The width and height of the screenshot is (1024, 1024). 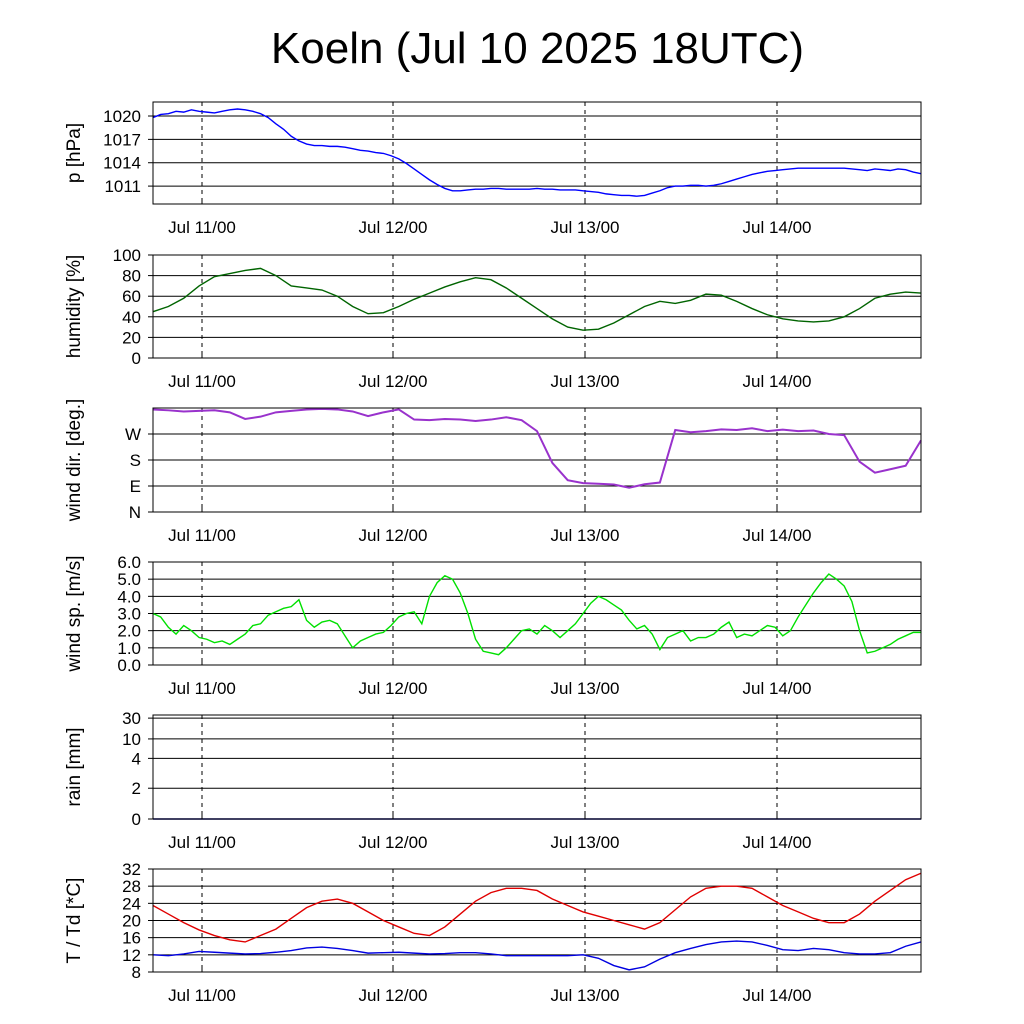 What do you see at coordinates (127, 255) in the screenshot?
I see `y-tick-label: 100` at bounding box center [127, 255].